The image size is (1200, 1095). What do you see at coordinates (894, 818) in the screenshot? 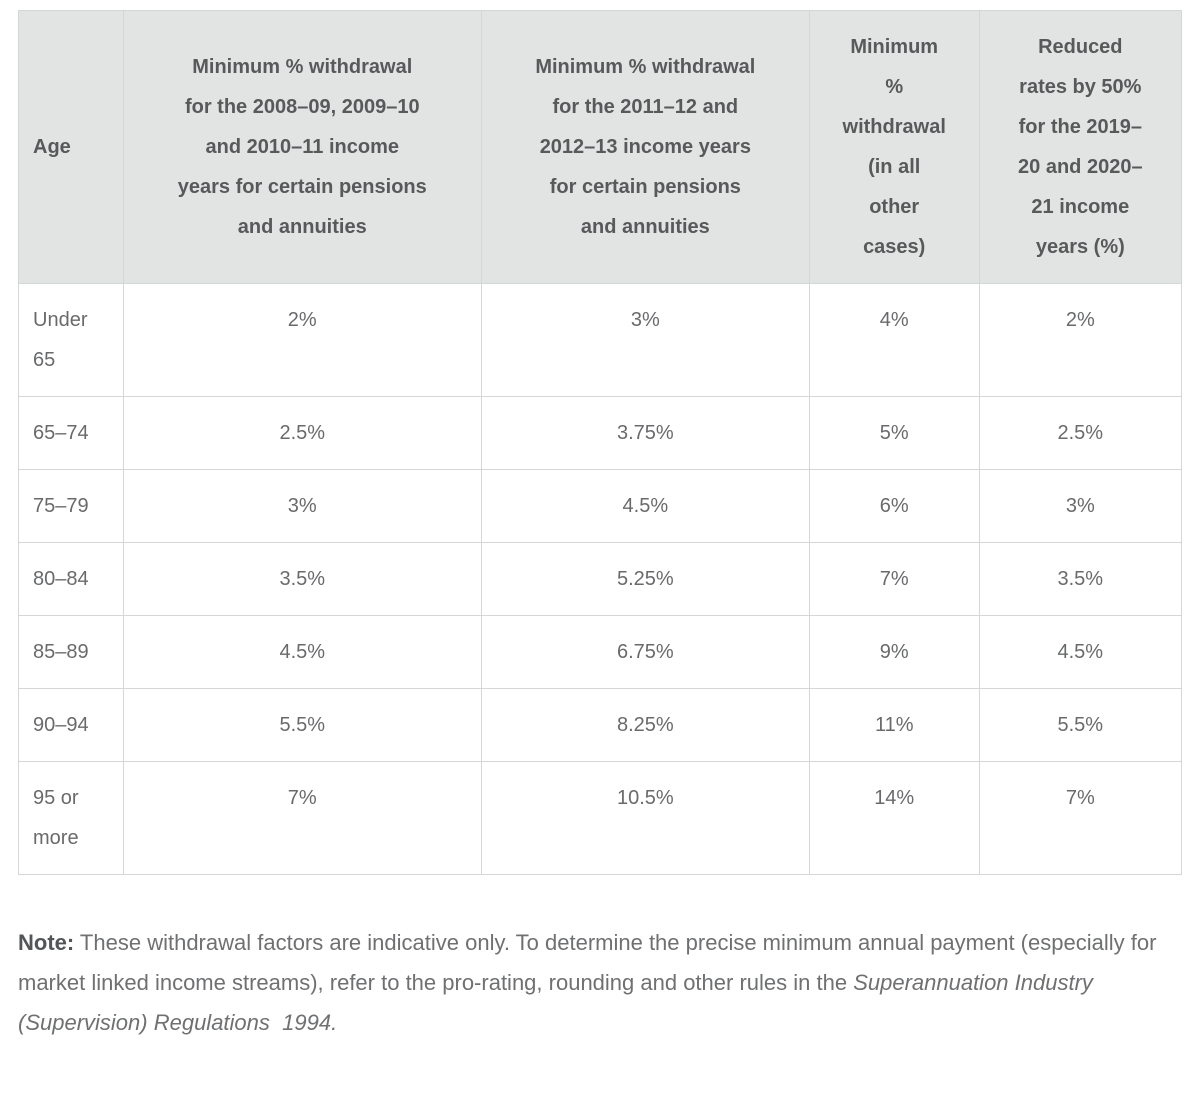
I see `value-cell: 14%` at bounding box center [894, 818].